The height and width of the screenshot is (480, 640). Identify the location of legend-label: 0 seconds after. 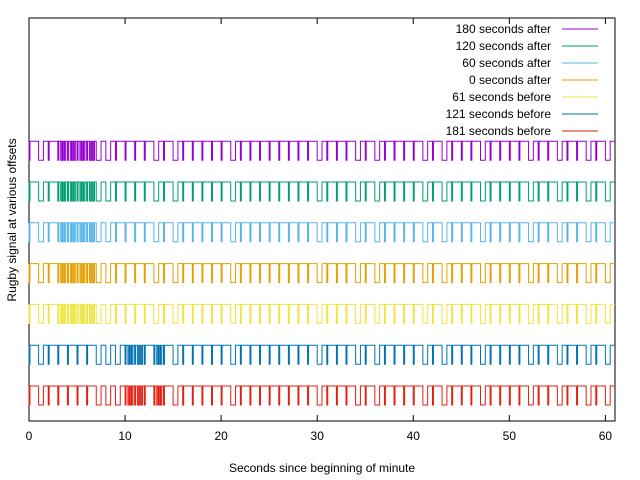
(510, 80).